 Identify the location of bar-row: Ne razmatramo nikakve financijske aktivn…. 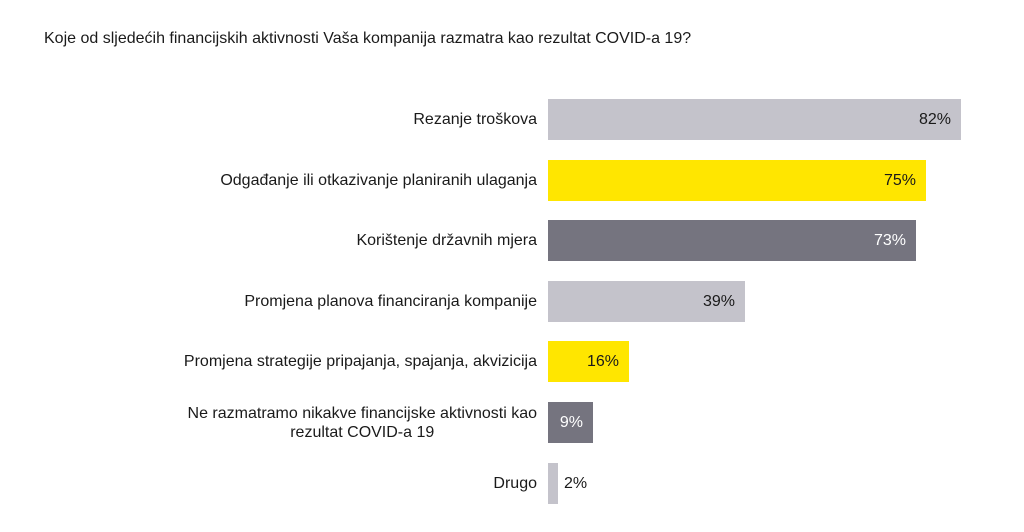
(512, 422).